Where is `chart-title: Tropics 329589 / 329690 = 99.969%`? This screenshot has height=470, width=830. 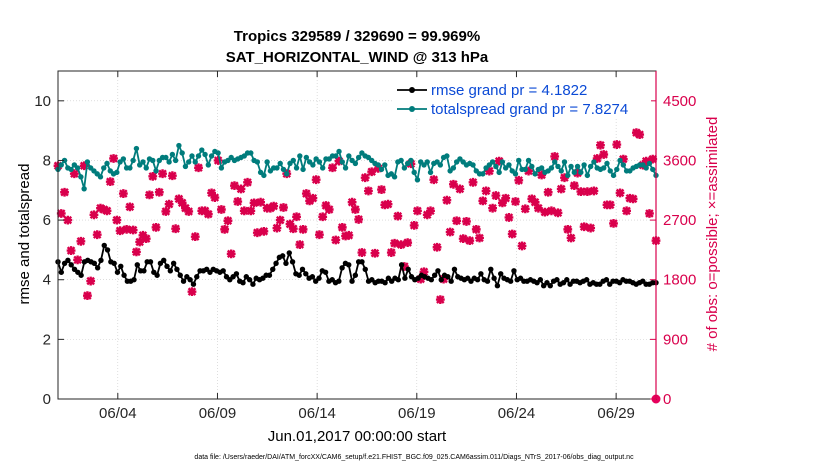
chart-title: Tropics 329589 / 329690 = 99.969% is located at coordinates (357, 36).